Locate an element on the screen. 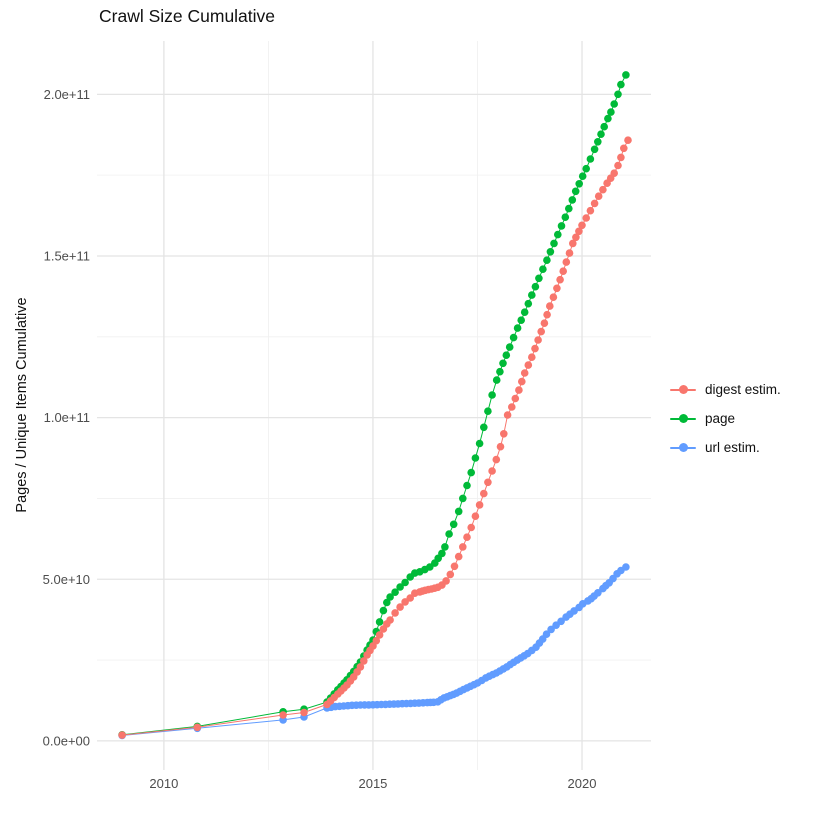  x-tick-label: 2010 is located at coordinates (163, 783).